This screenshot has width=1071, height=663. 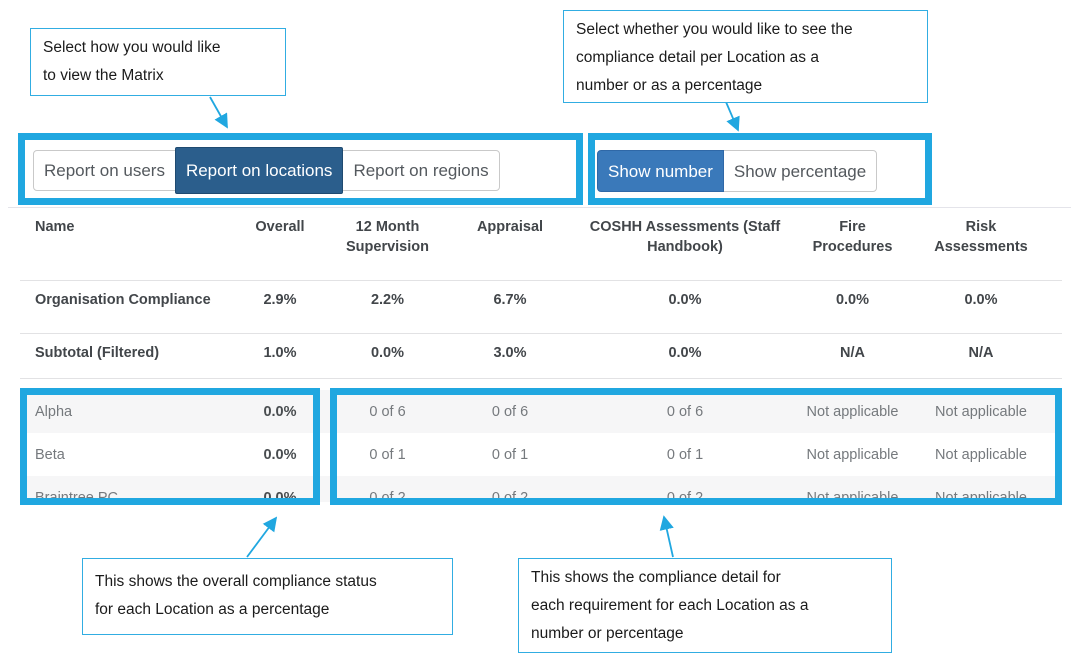 What do you see at coordinates (280, 227) in the screenshot?
I see `column-header-overall: Overall` at bounding box center [280, 227].